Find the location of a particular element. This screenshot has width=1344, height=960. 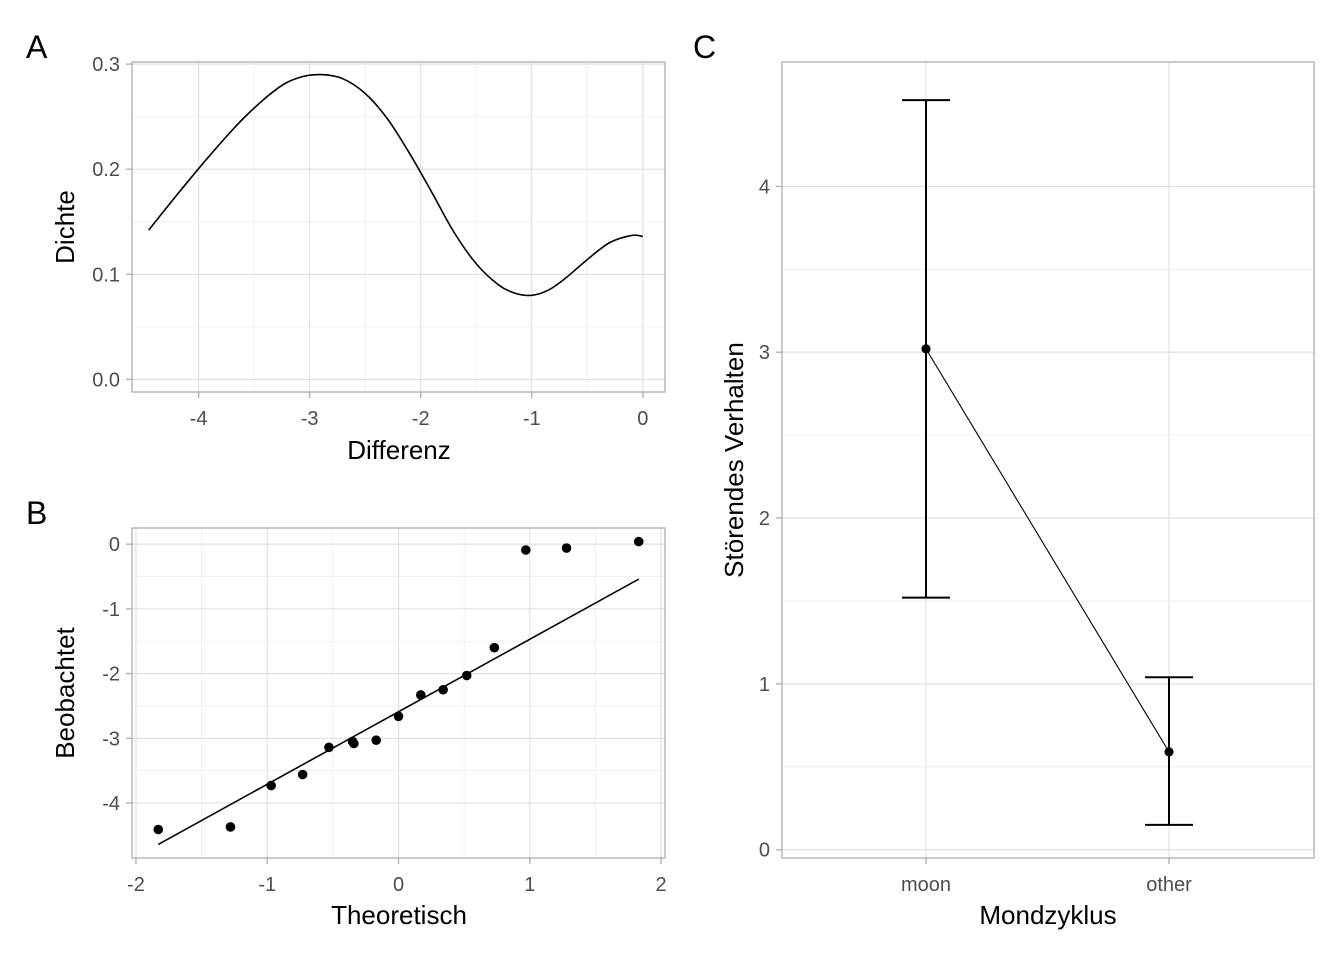

panel-a-frame is located at coordinates (398, 227).